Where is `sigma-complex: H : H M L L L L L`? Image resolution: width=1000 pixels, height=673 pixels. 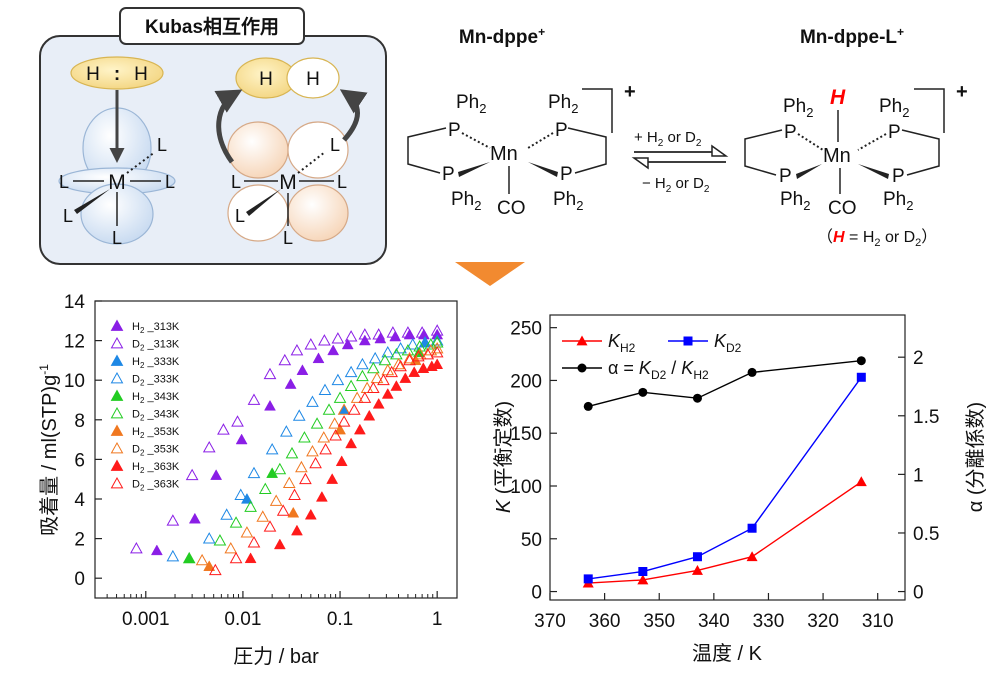
sigma-complex: H : H M L L L L L is located at coordinates (117, 152).